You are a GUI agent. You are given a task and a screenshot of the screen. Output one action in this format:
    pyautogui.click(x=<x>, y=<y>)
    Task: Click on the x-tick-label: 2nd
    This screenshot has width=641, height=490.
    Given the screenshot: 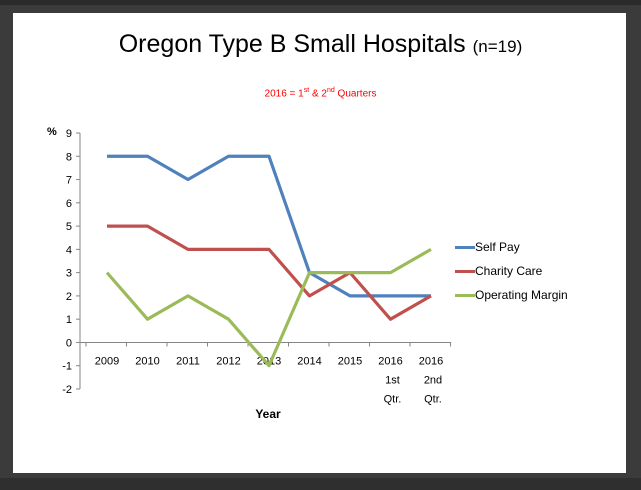 What is the action you would take?
    pyautogui.click(x=433, y=380)
    